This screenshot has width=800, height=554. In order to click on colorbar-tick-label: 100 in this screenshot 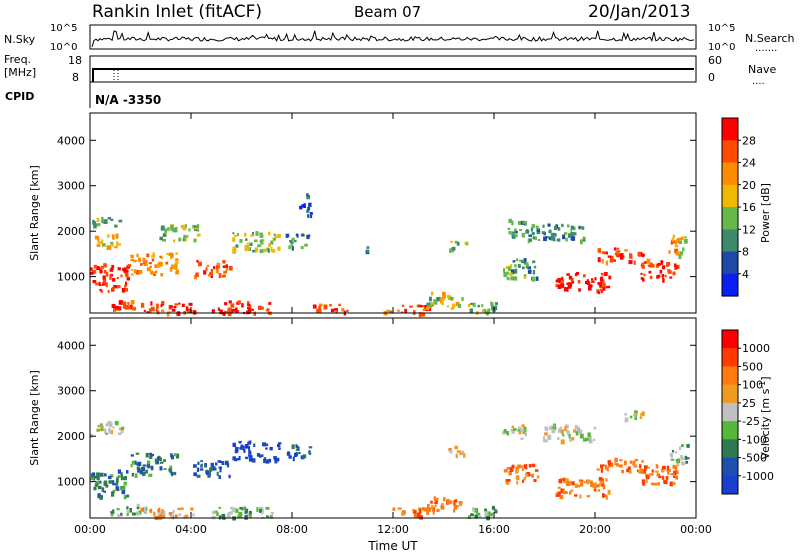, I will do `click(752, 385)`.